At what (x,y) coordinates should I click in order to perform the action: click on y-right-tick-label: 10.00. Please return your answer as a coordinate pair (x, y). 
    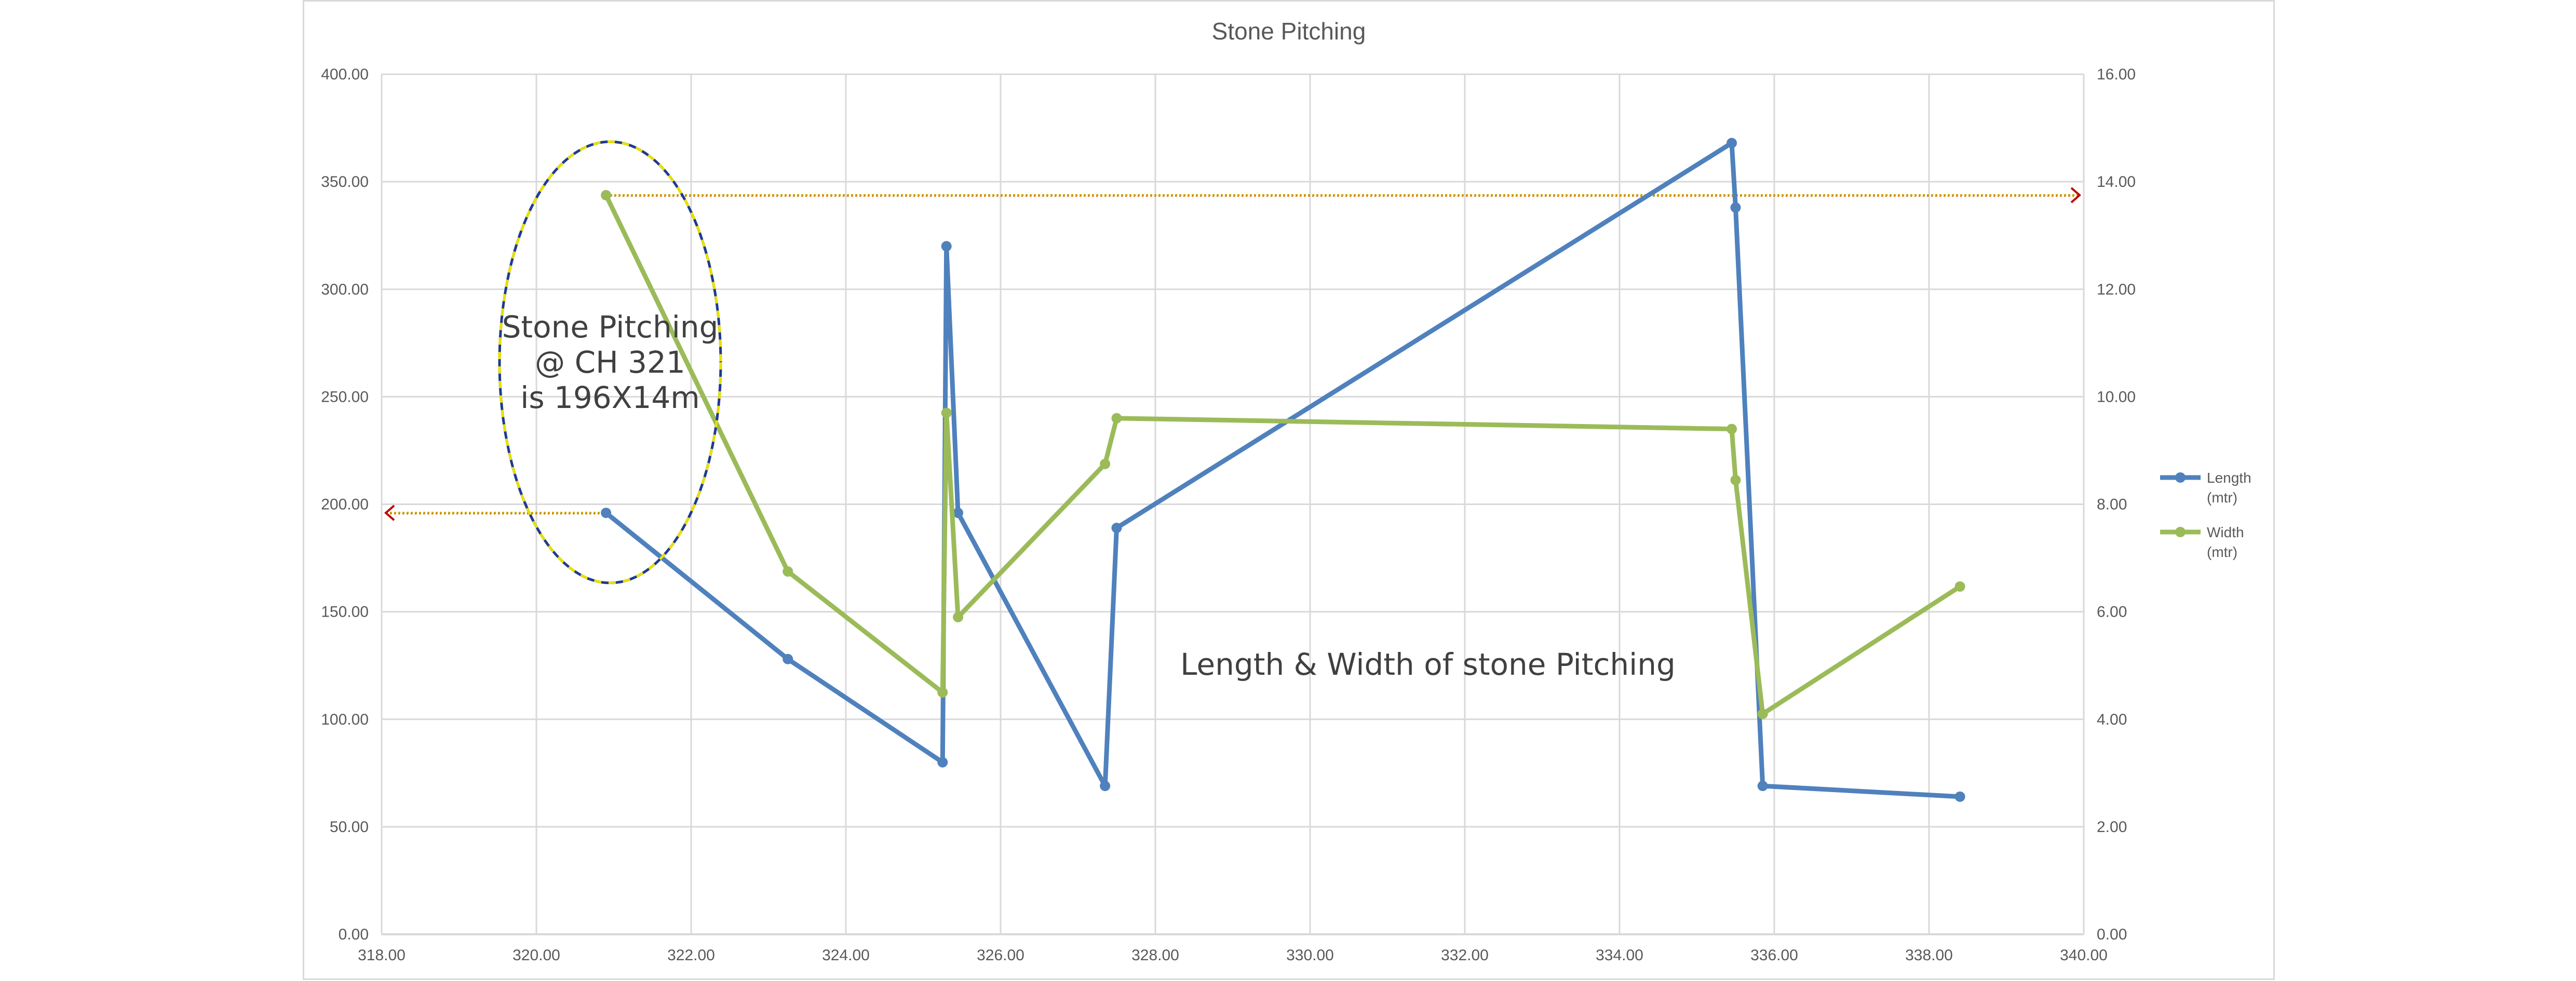
    Looking at the image, I should click on (2116, 396).